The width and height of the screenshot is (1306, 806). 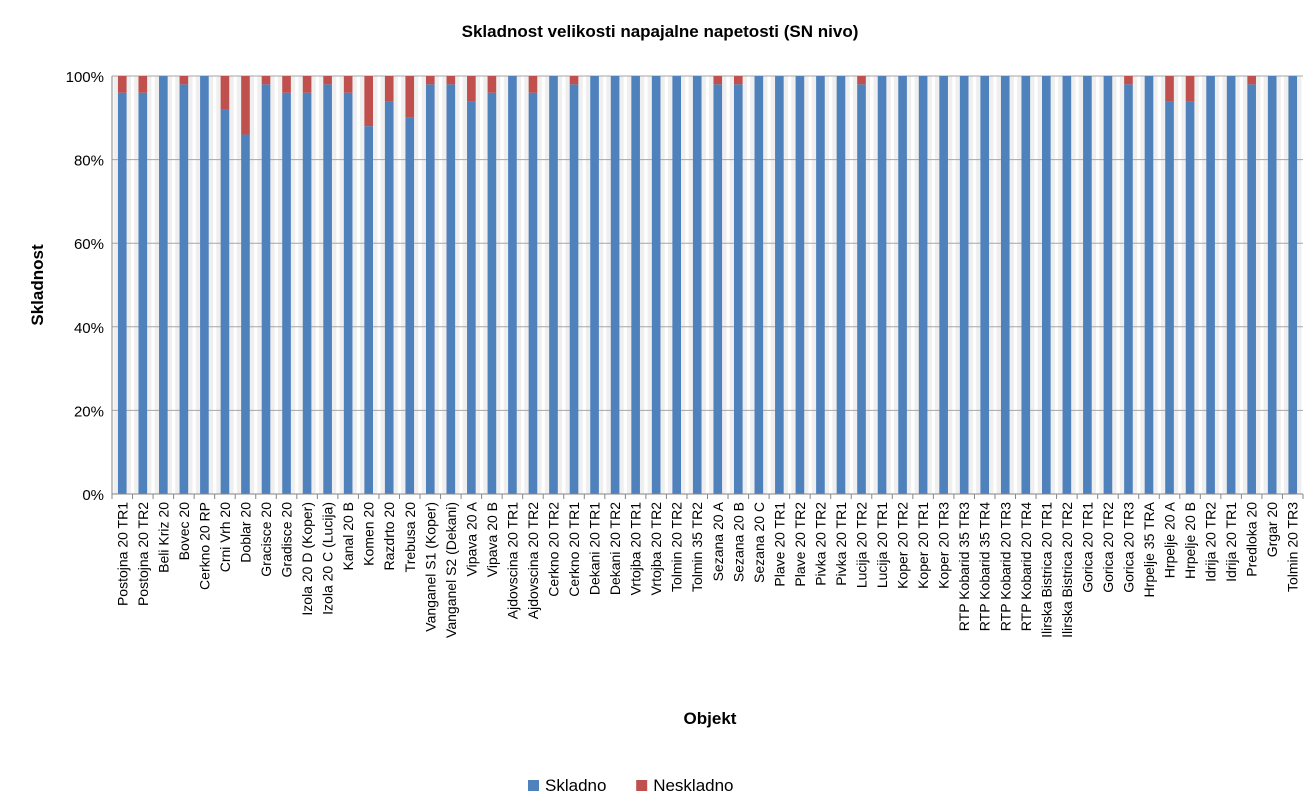 I want to click on x-tick-label: RTP Kobarid 35 TR3, so click(x=964, y=566).